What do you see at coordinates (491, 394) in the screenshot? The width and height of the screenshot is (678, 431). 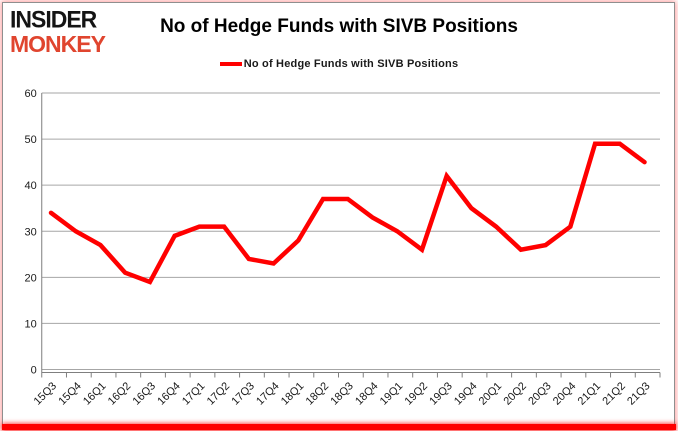 I see `x-tick-label-20Q1: 20Q1` at bounding box center [491, 394].